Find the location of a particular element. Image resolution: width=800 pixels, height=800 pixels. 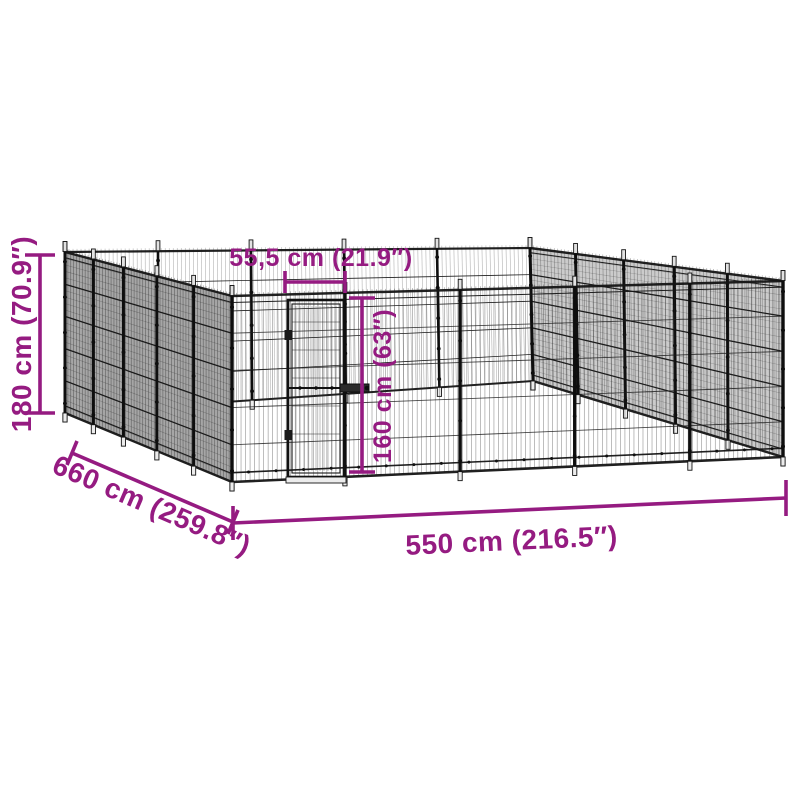

dimension-door-height: 160 cm (63″) is located at coordinates (373, 385).